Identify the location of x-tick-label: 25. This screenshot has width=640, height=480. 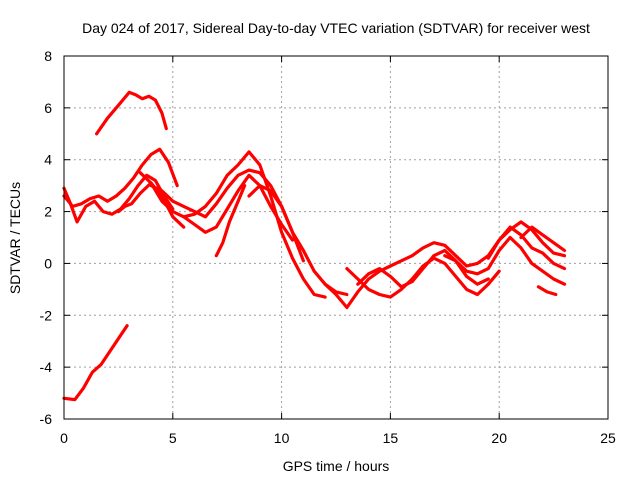
(608, 438).